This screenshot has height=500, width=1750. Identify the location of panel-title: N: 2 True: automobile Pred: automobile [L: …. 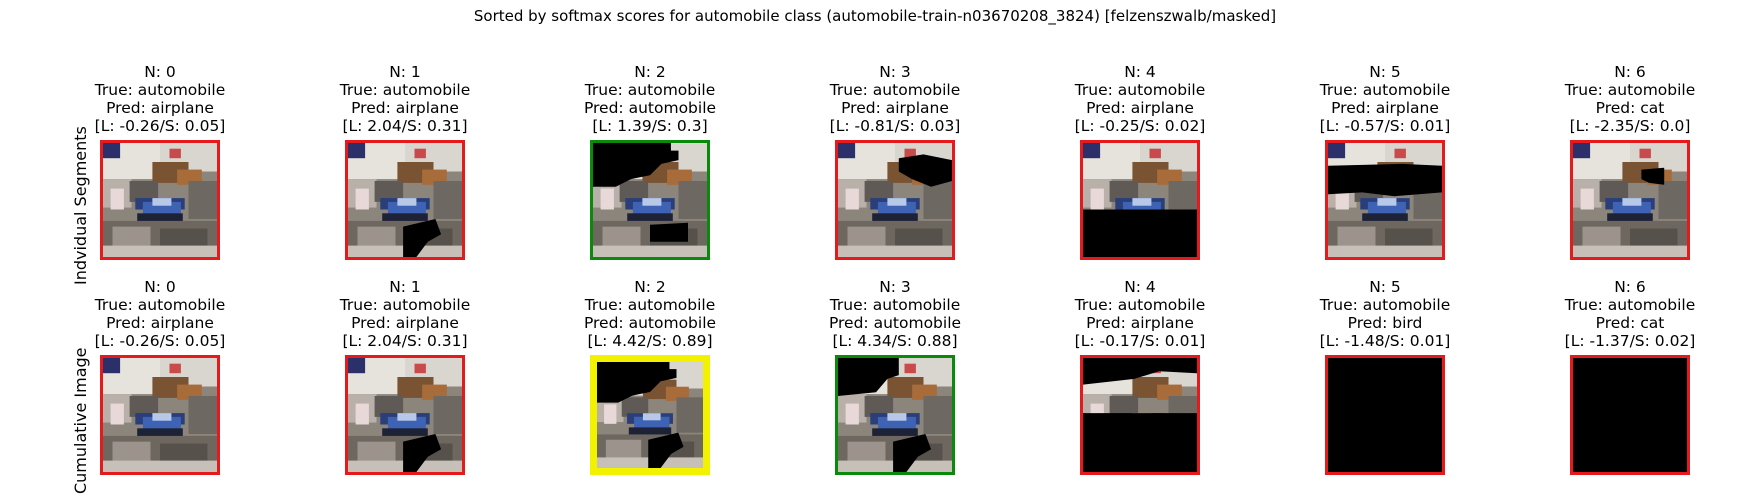
(650, 314).